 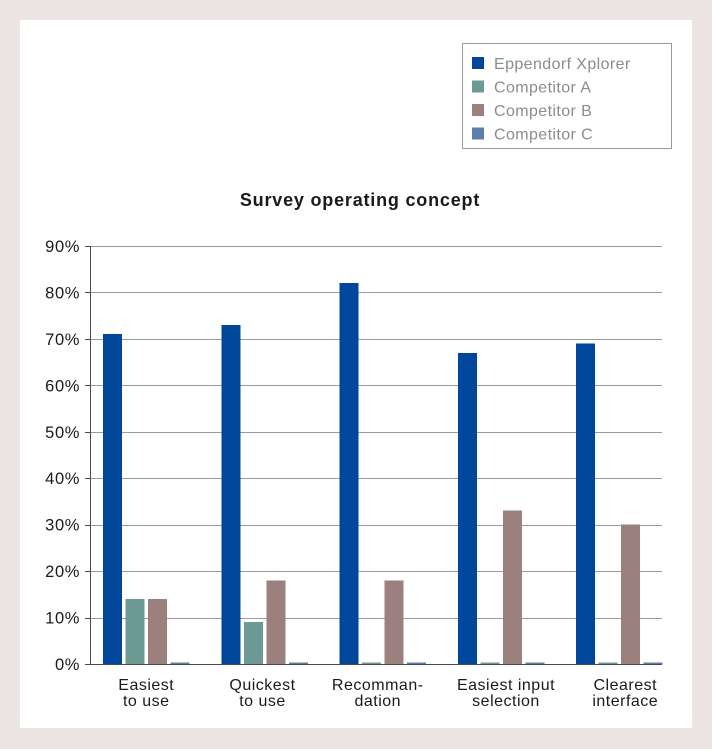 I want to click on legend-item-eppendorf-xplorer: Eppendorf Xplorer, so click(x=551, y=64).